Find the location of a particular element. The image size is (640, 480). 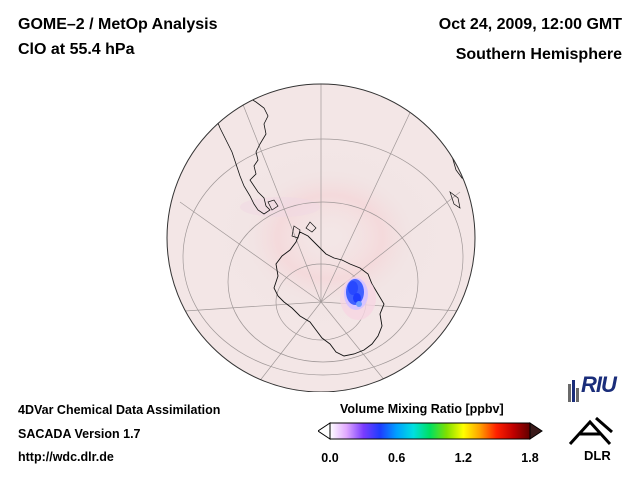

map-subtitle-species: ClO at 55.4 hPa is located at coordinates (76, 49).